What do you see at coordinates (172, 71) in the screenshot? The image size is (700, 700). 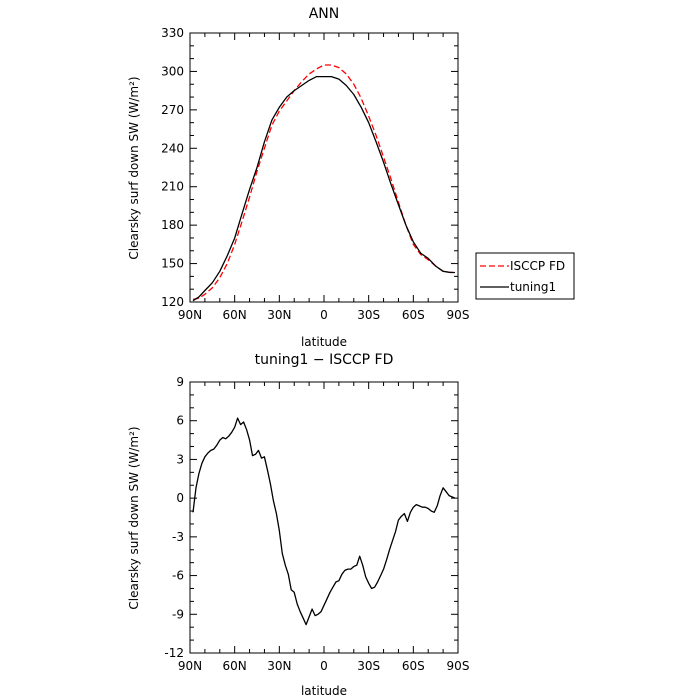 I see `y-tick-label: 300` at bounding box center [172, 71].